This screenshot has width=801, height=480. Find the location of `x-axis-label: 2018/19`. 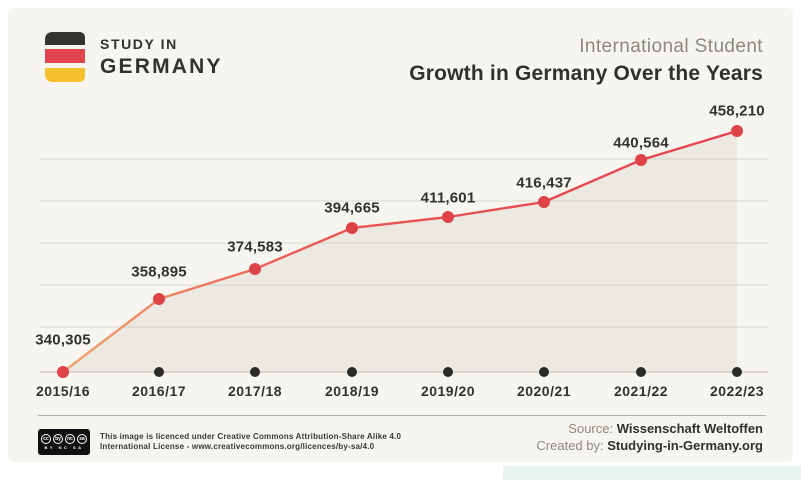

x-axis-label: 2018/19 is located at coordinates (352, 391).